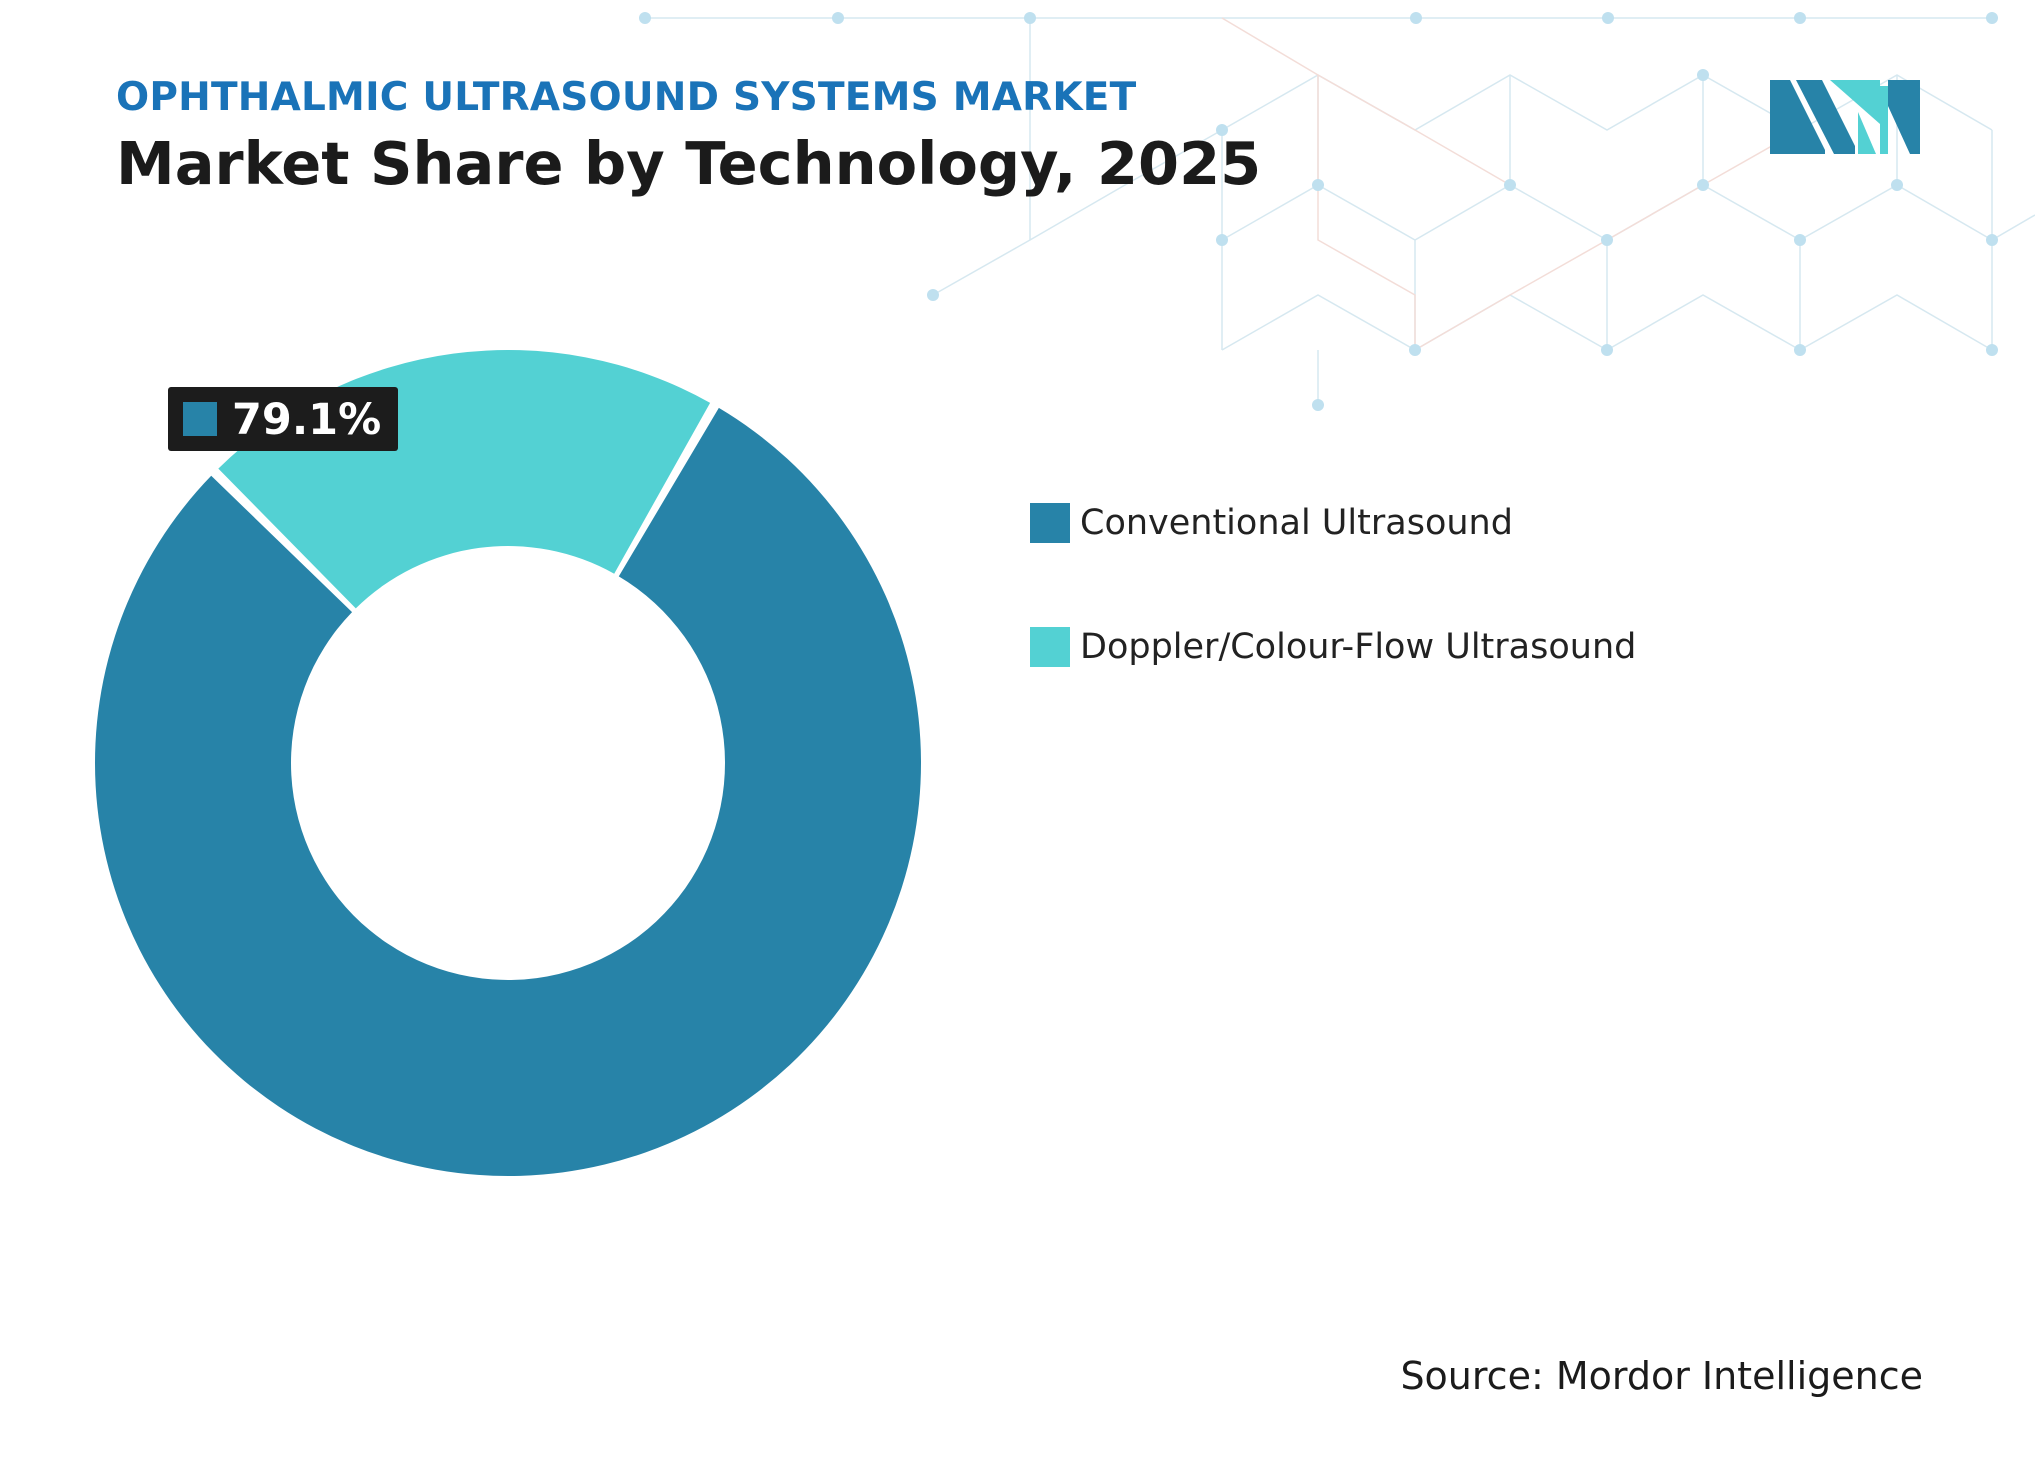  What do you see at coordinates (1845, 117) in the screenshot?
I see `mordor-intelligence-logo` at bounding box center [1845, 117].